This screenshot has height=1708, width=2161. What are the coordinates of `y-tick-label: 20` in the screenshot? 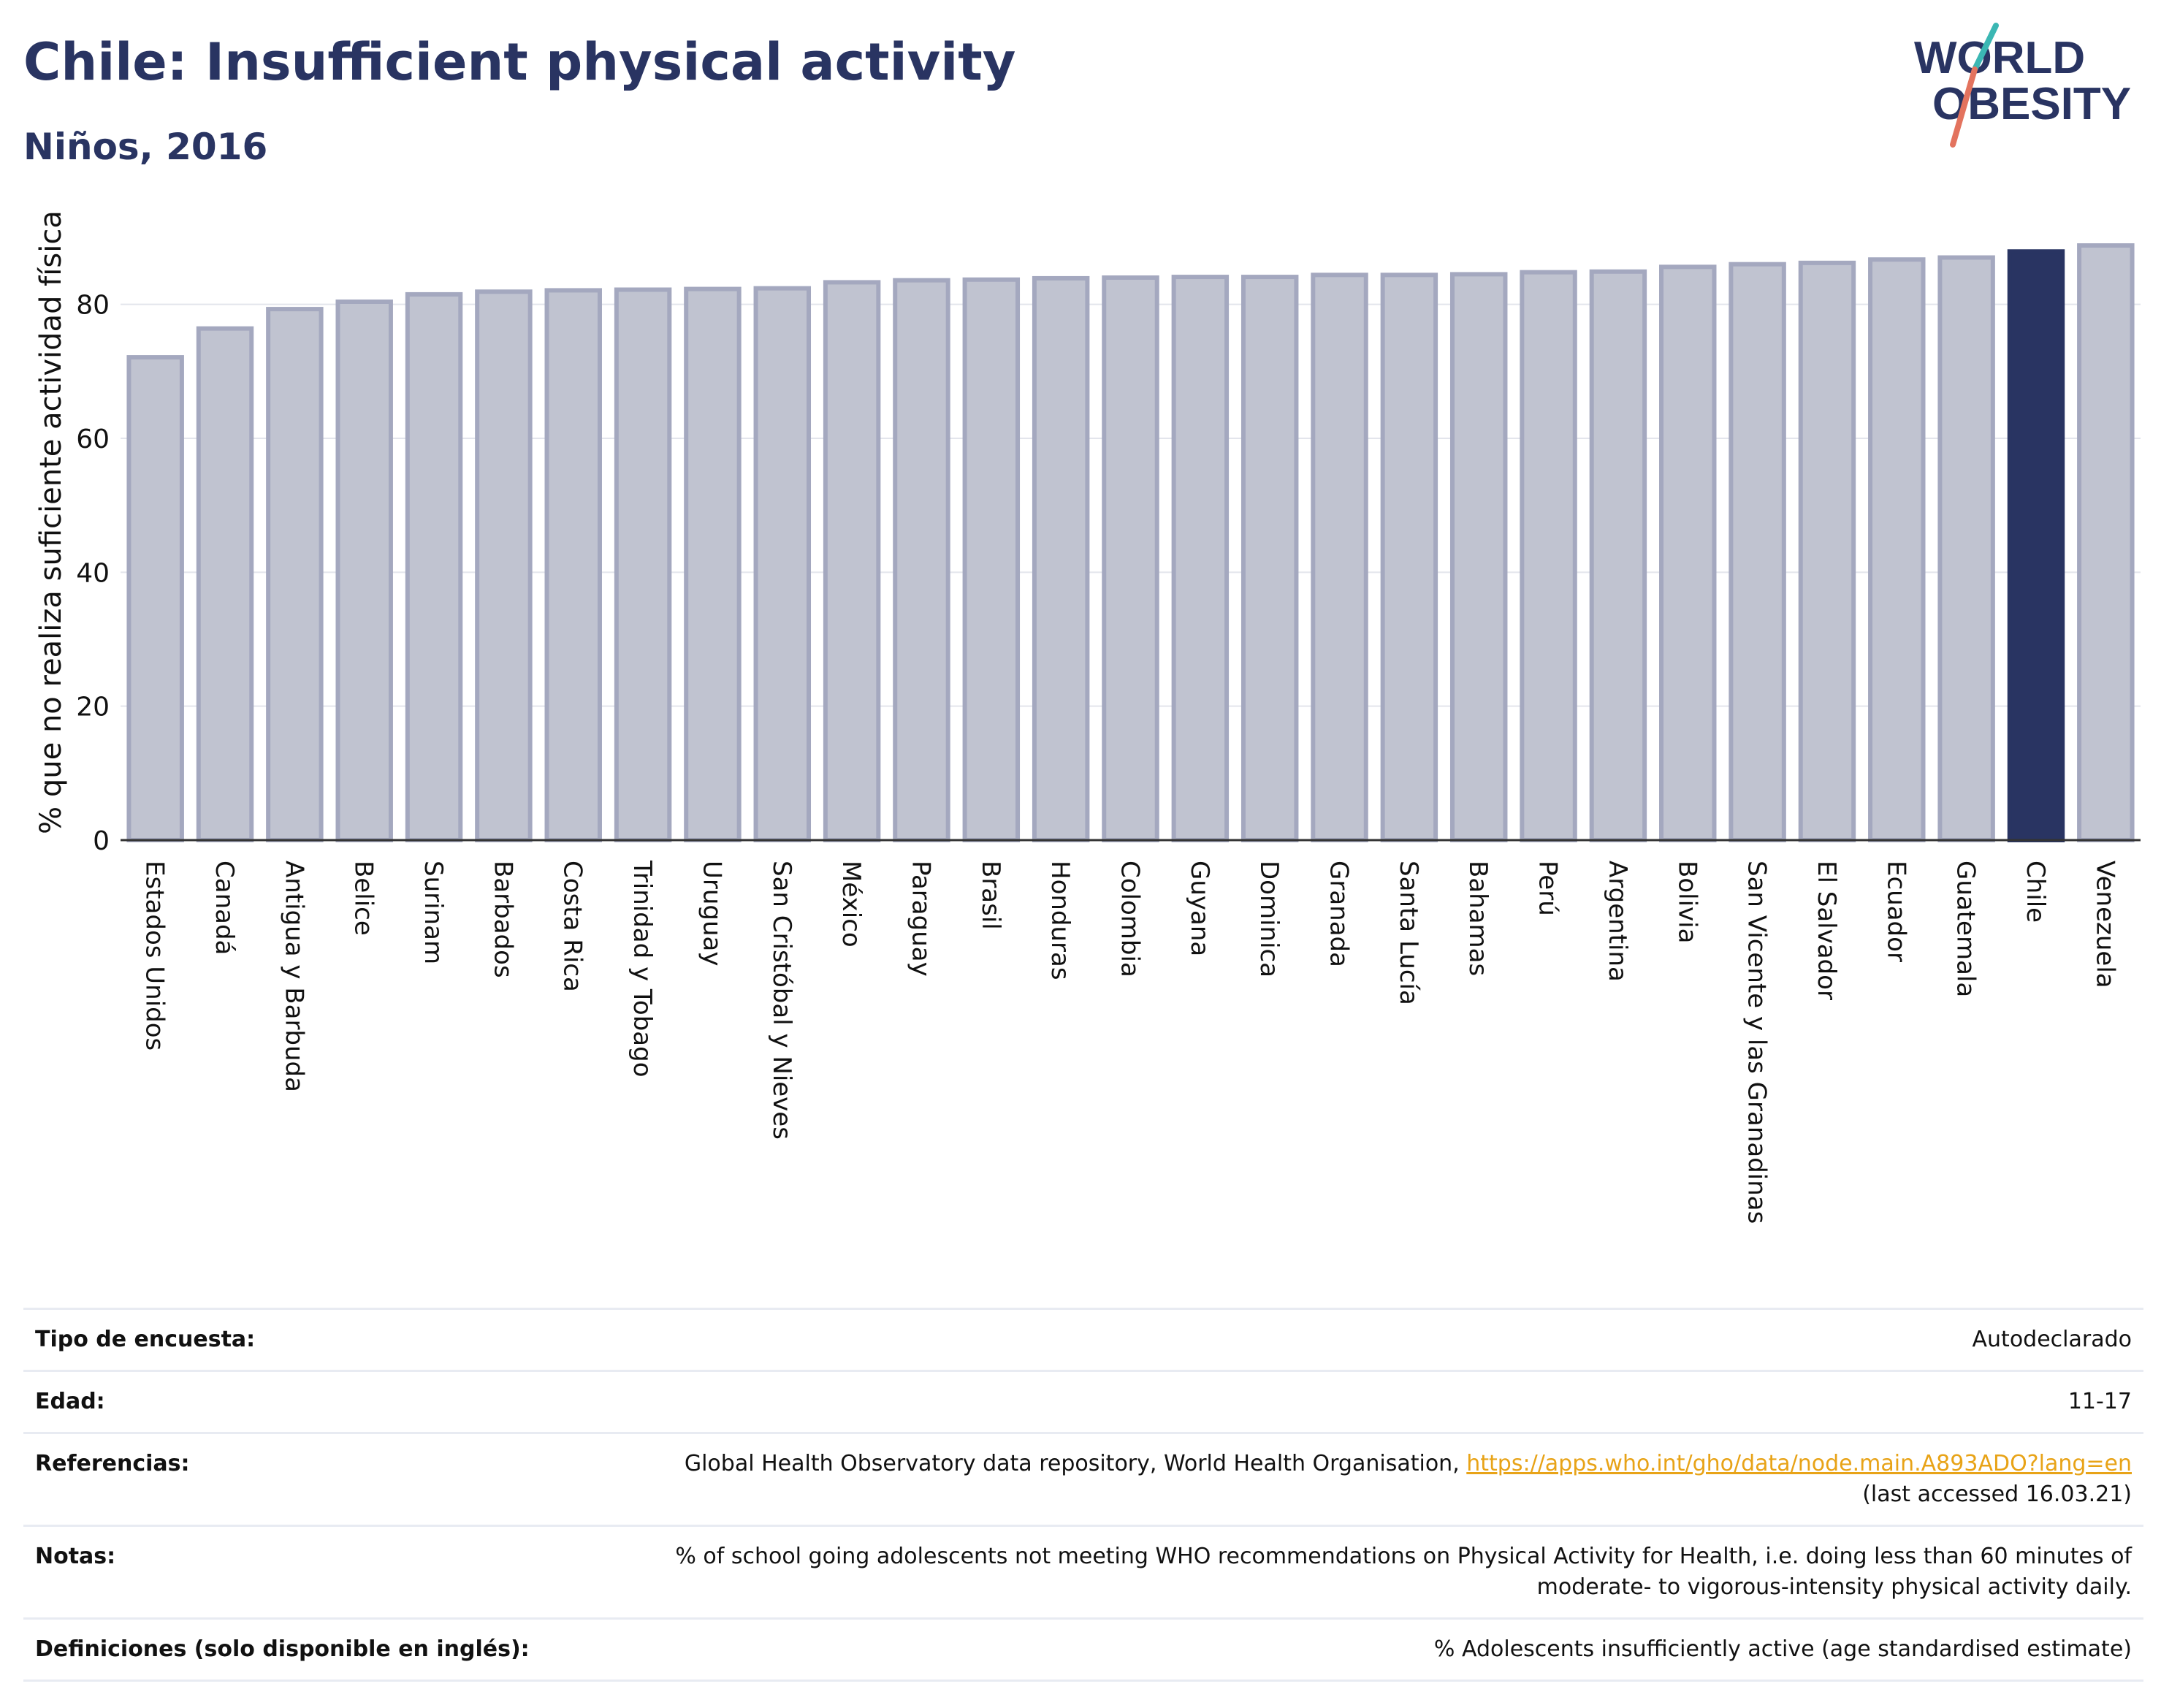 It's located at (93, 708).